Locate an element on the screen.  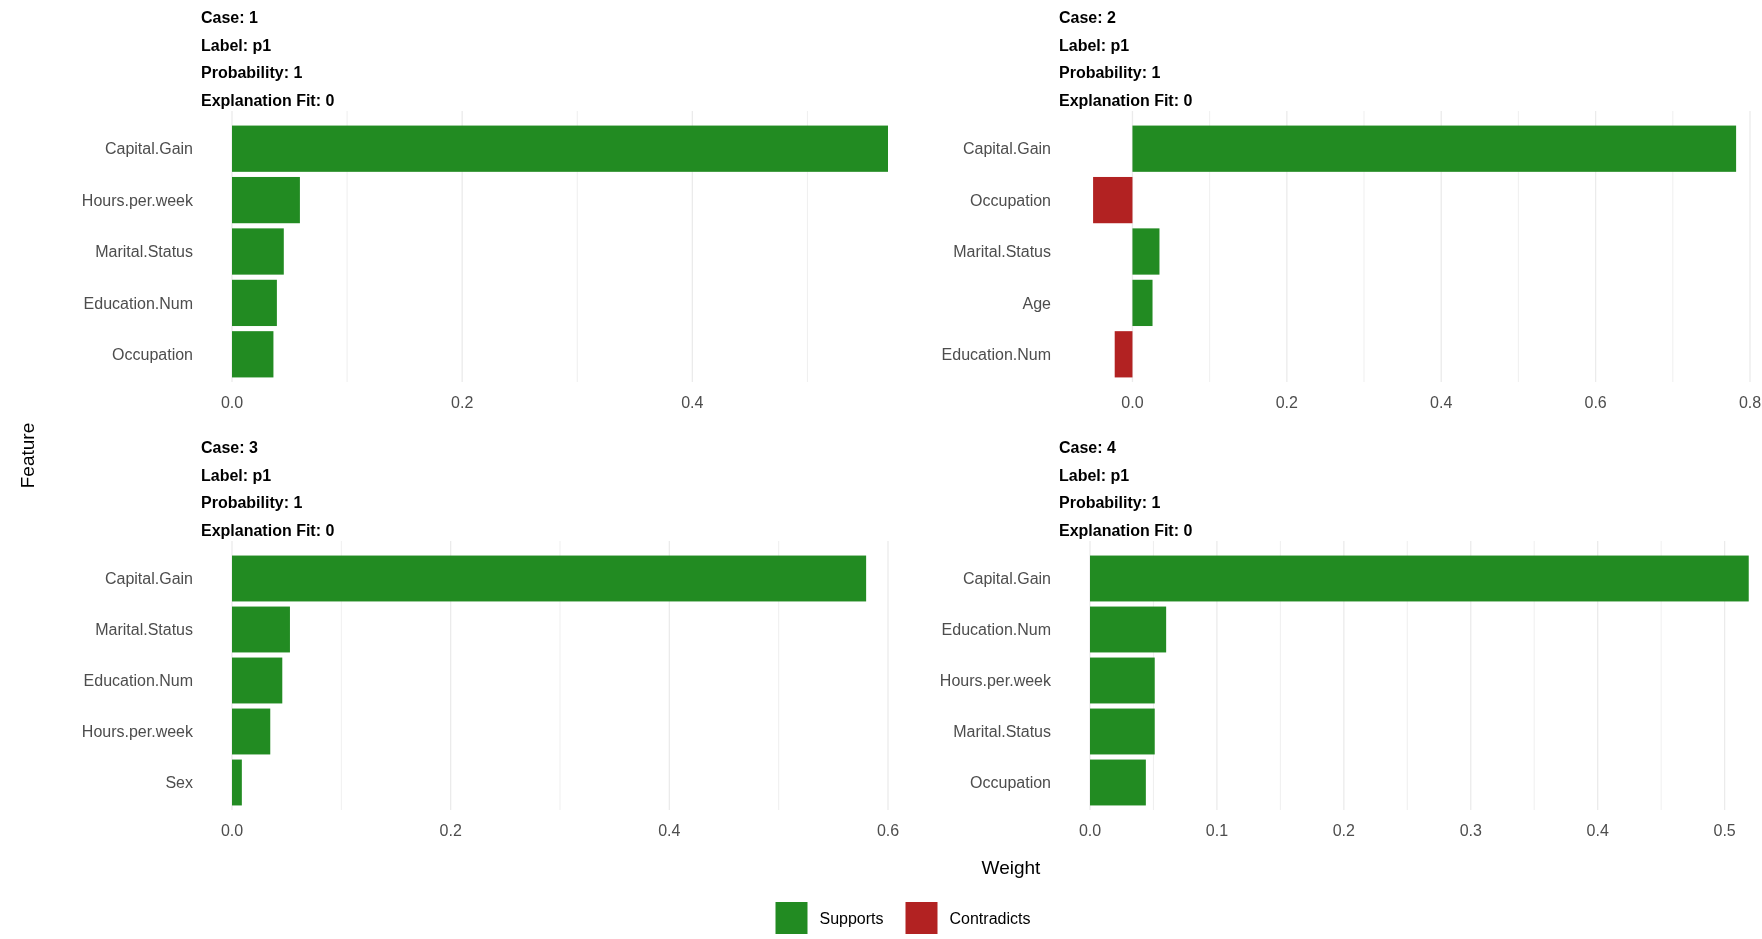
y-axis-title: Feature is located at coordinates (27, 455).